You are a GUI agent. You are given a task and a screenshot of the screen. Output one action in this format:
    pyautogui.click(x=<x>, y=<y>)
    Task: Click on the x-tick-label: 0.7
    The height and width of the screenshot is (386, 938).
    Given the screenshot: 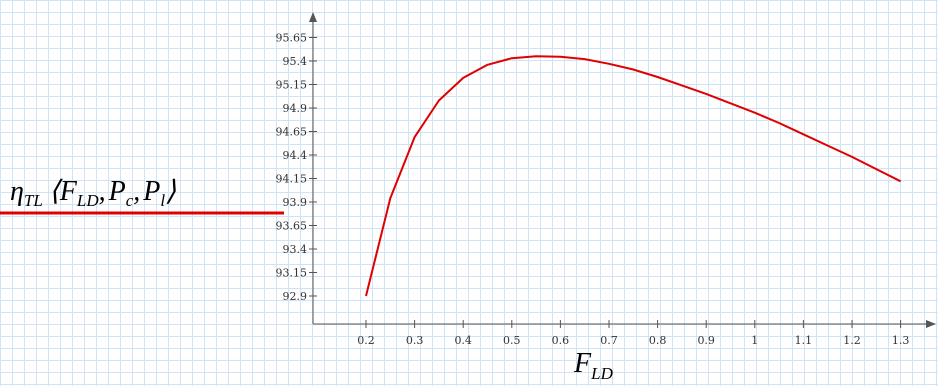 What is the action you would take?
    pyautogui.click(x=609, y=340)
    